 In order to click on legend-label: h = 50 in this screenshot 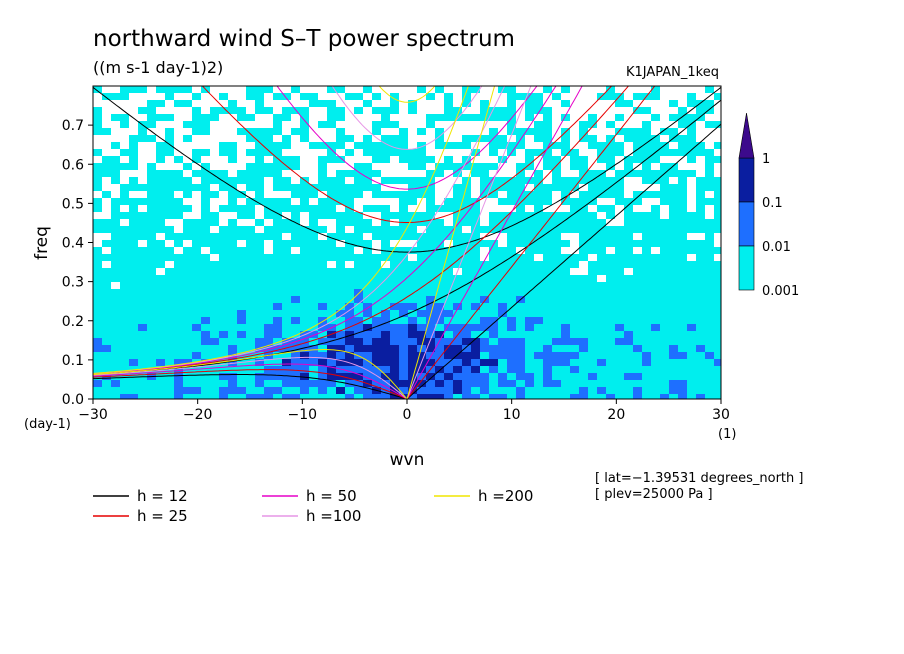, I will do `click(331, 496)`.